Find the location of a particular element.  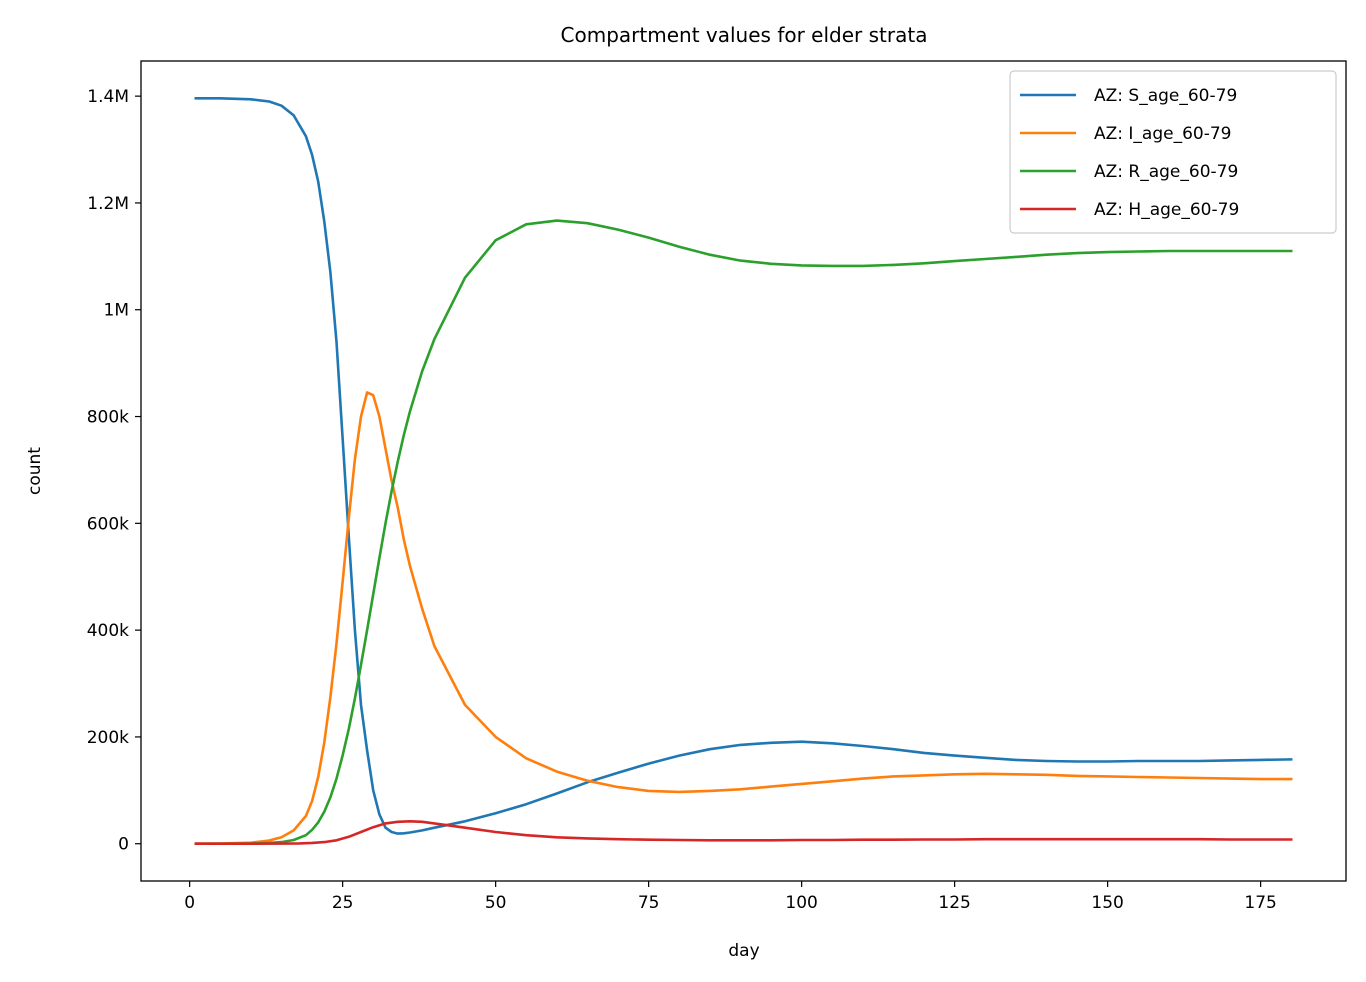

legend-box is located at coordinates (1173, 152).